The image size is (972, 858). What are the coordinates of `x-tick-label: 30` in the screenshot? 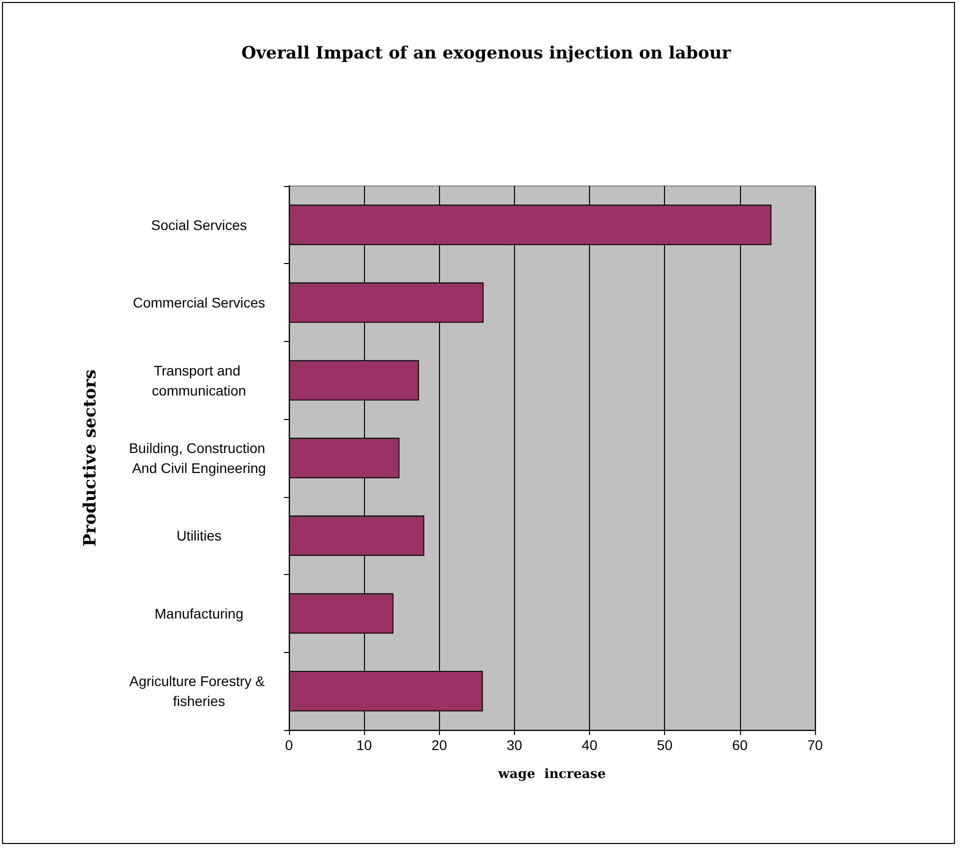 It's located at (514, 745).